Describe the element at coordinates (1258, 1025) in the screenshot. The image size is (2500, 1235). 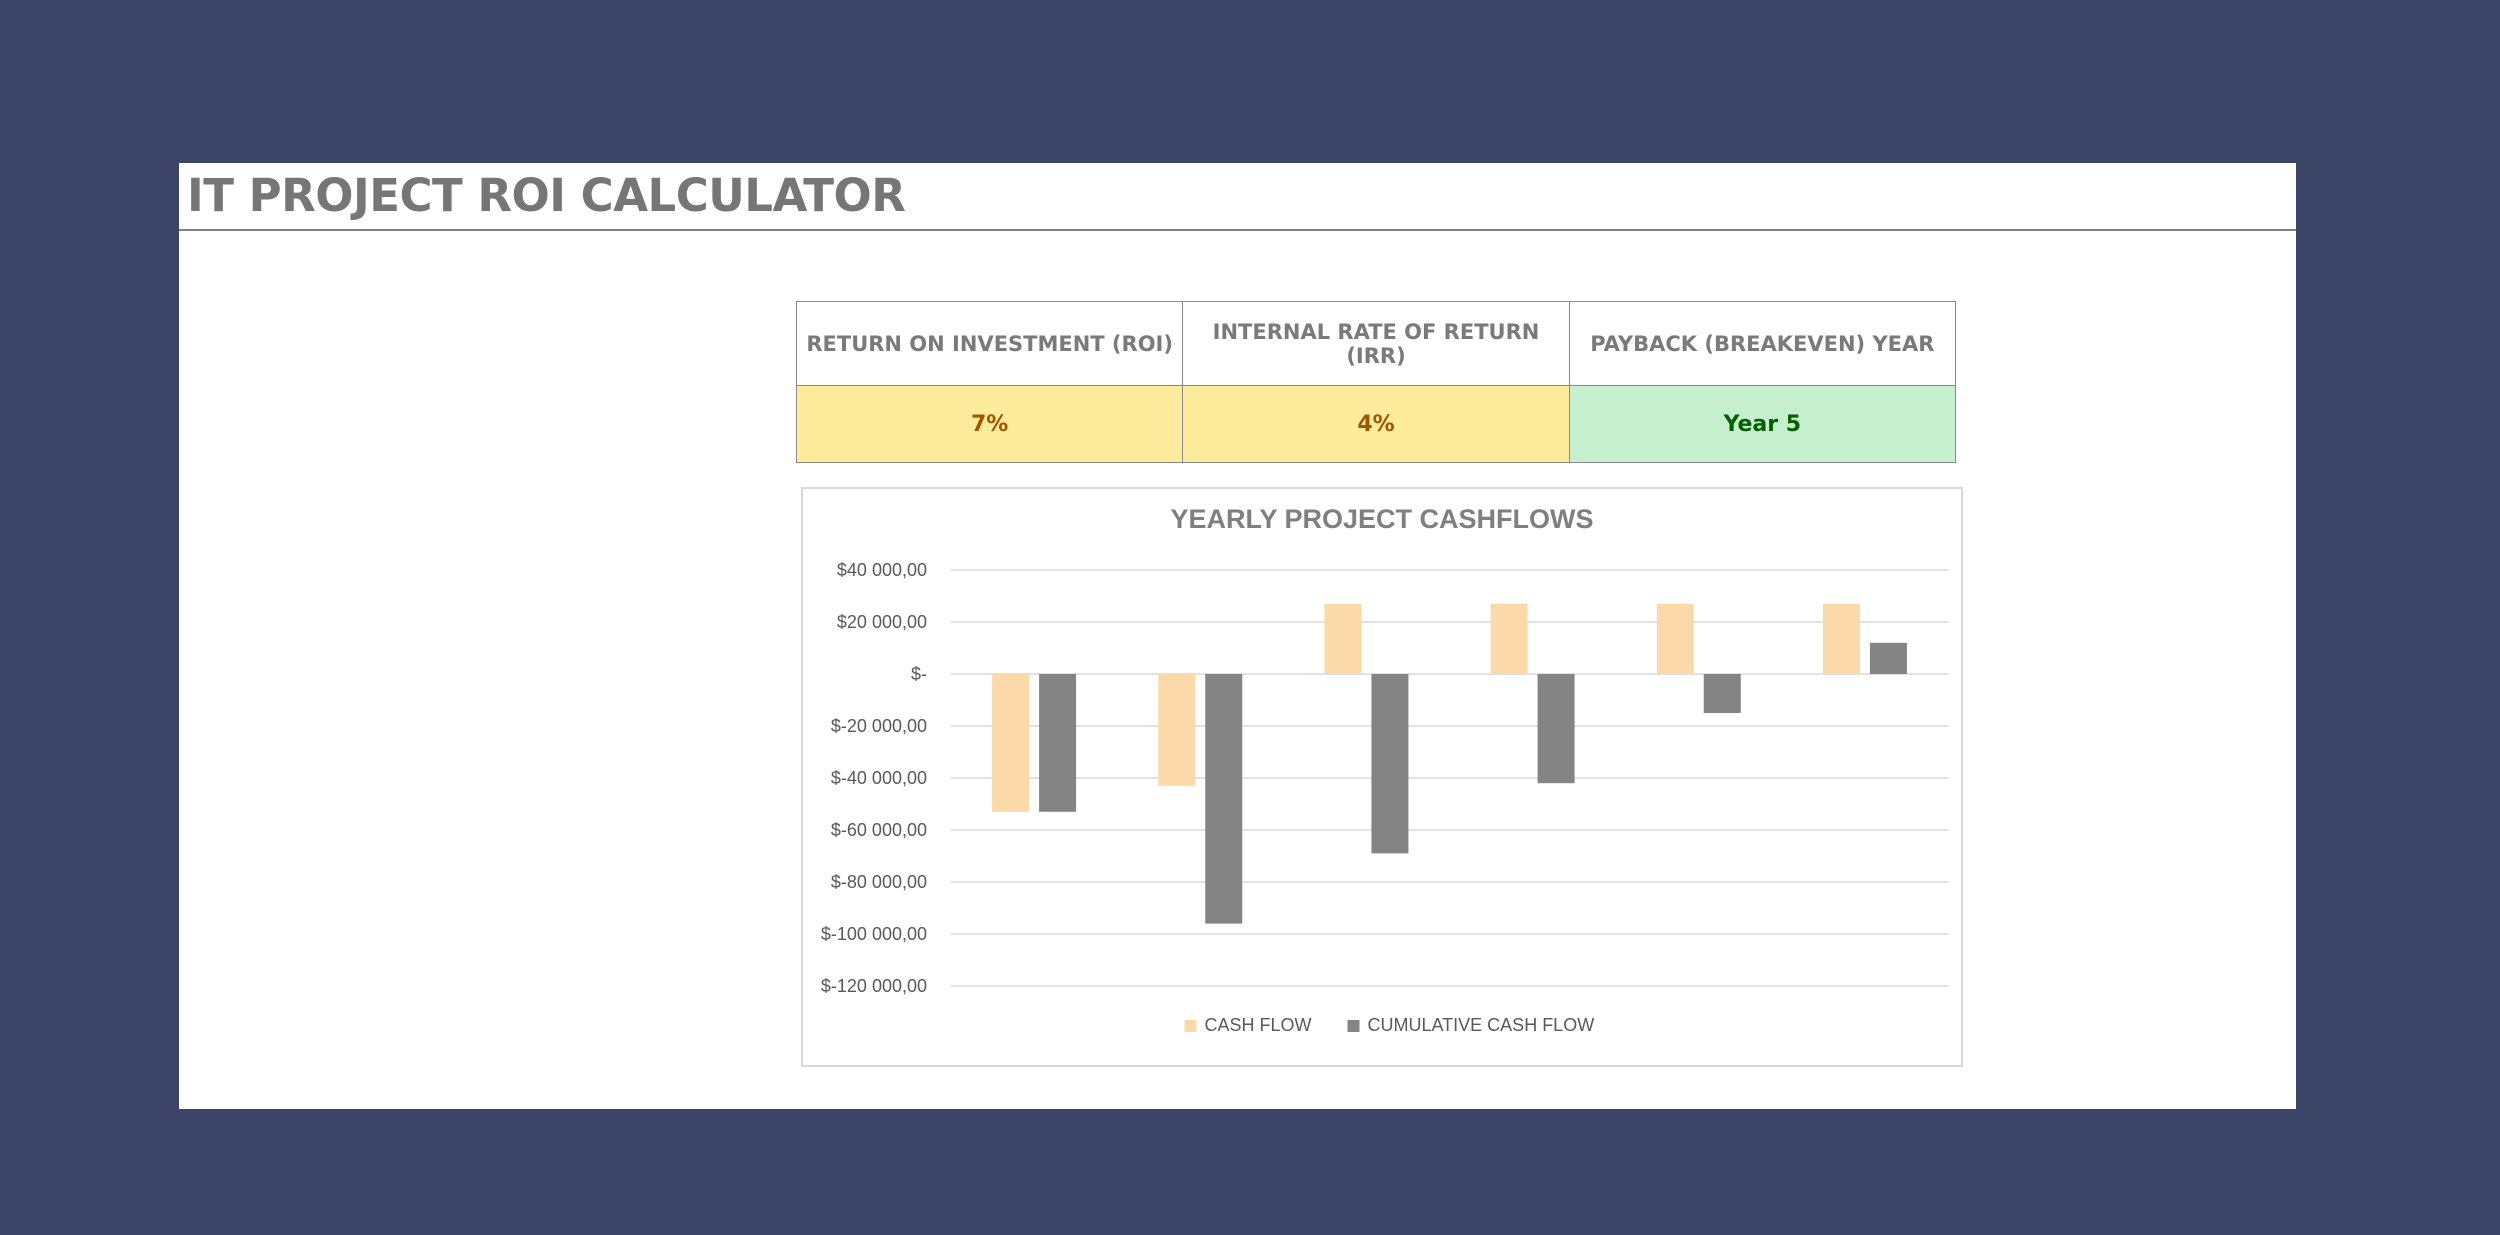
I see `legend-label-cash-flow: CASH FLOW` at that location.